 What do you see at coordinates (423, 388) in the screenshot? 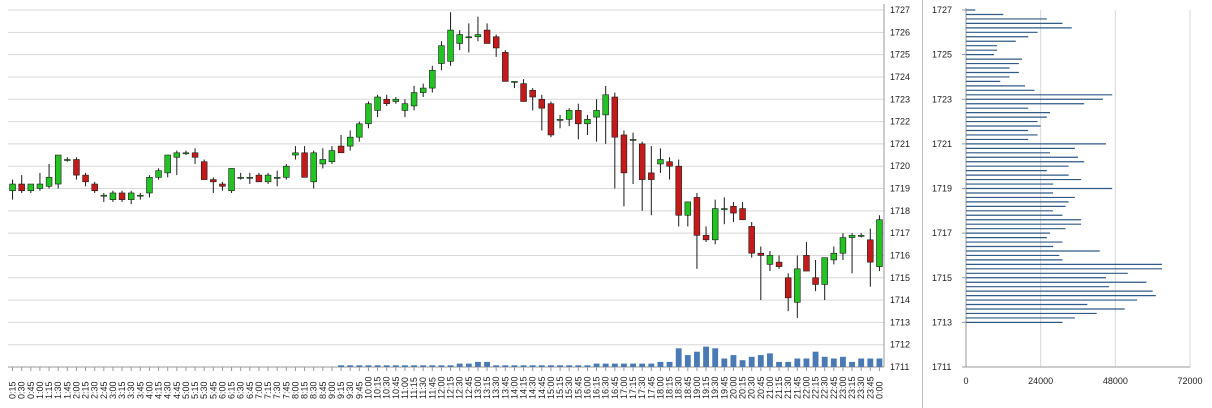
I see `x-tick-label: 11:30` at bounding box center [423, 388].